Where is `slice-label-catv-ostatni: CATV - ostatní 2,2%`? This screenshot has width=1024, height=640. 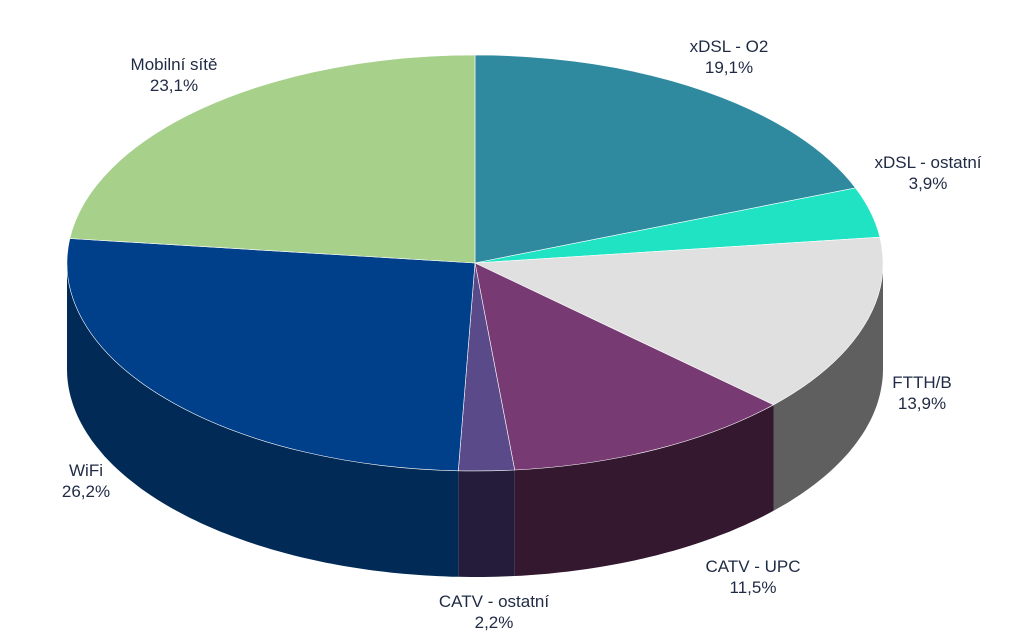 slice-label-catv-ostatni: CATV - ostatní 2,2% is located at coordinates (494, 612).